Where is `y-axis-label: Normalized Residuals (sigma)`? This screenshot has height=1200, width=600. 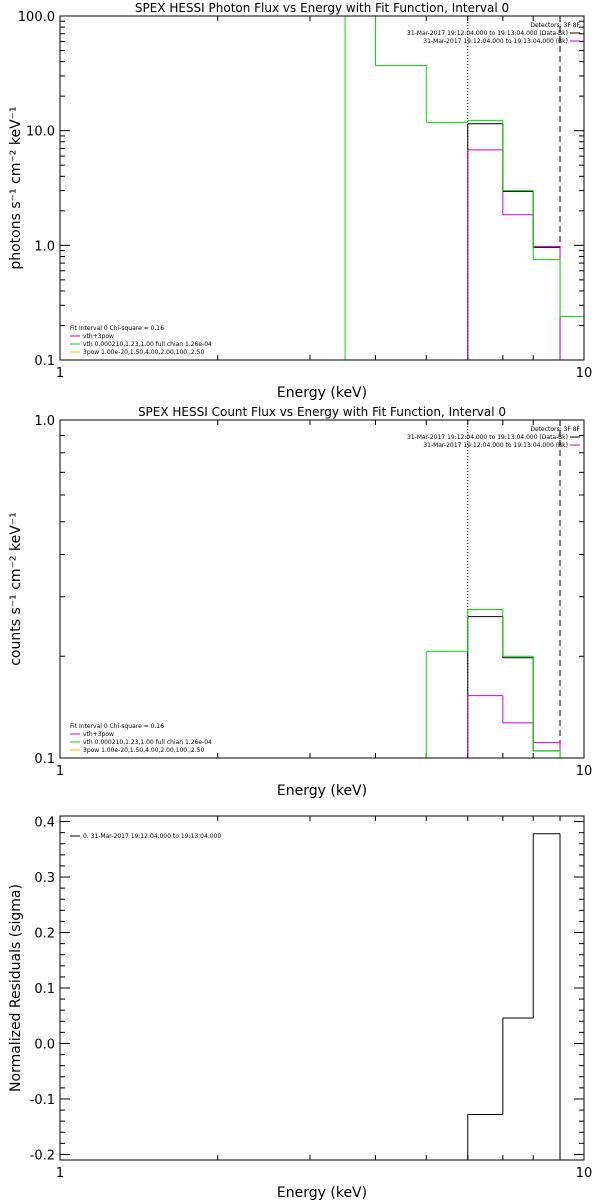
y-axis-label: Normalized Residuals (sigma) is located at coordinates (16, 988).